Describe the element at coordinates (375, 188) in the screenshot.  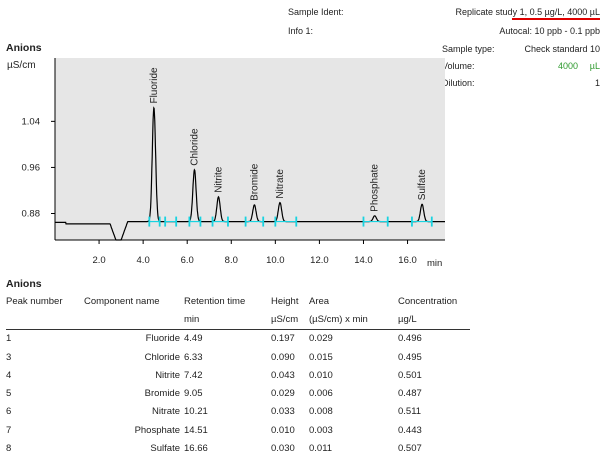
I see `peak-label: Phosphate` at that location.